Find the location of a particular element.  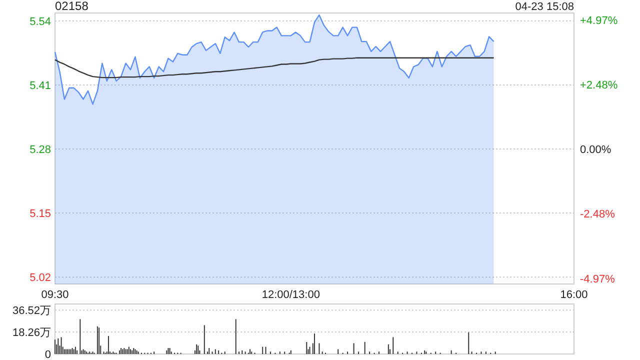

y2-tick-label: 0.00% is located at coordinates (596, 150).